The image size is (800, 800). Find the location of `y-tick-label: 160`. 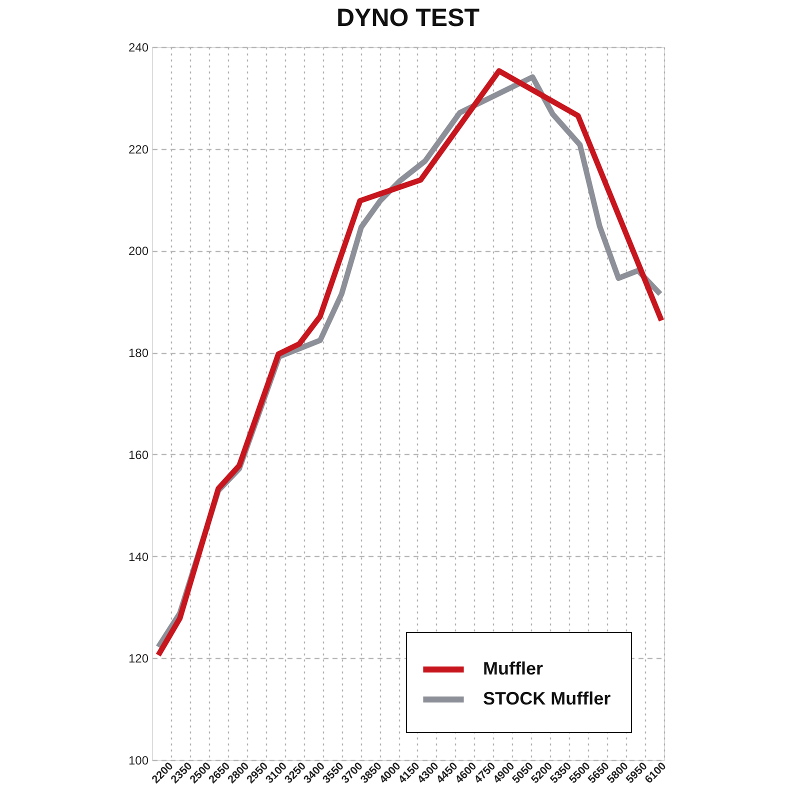

y-tick-label: 160 is located at coordinates (138, 455).